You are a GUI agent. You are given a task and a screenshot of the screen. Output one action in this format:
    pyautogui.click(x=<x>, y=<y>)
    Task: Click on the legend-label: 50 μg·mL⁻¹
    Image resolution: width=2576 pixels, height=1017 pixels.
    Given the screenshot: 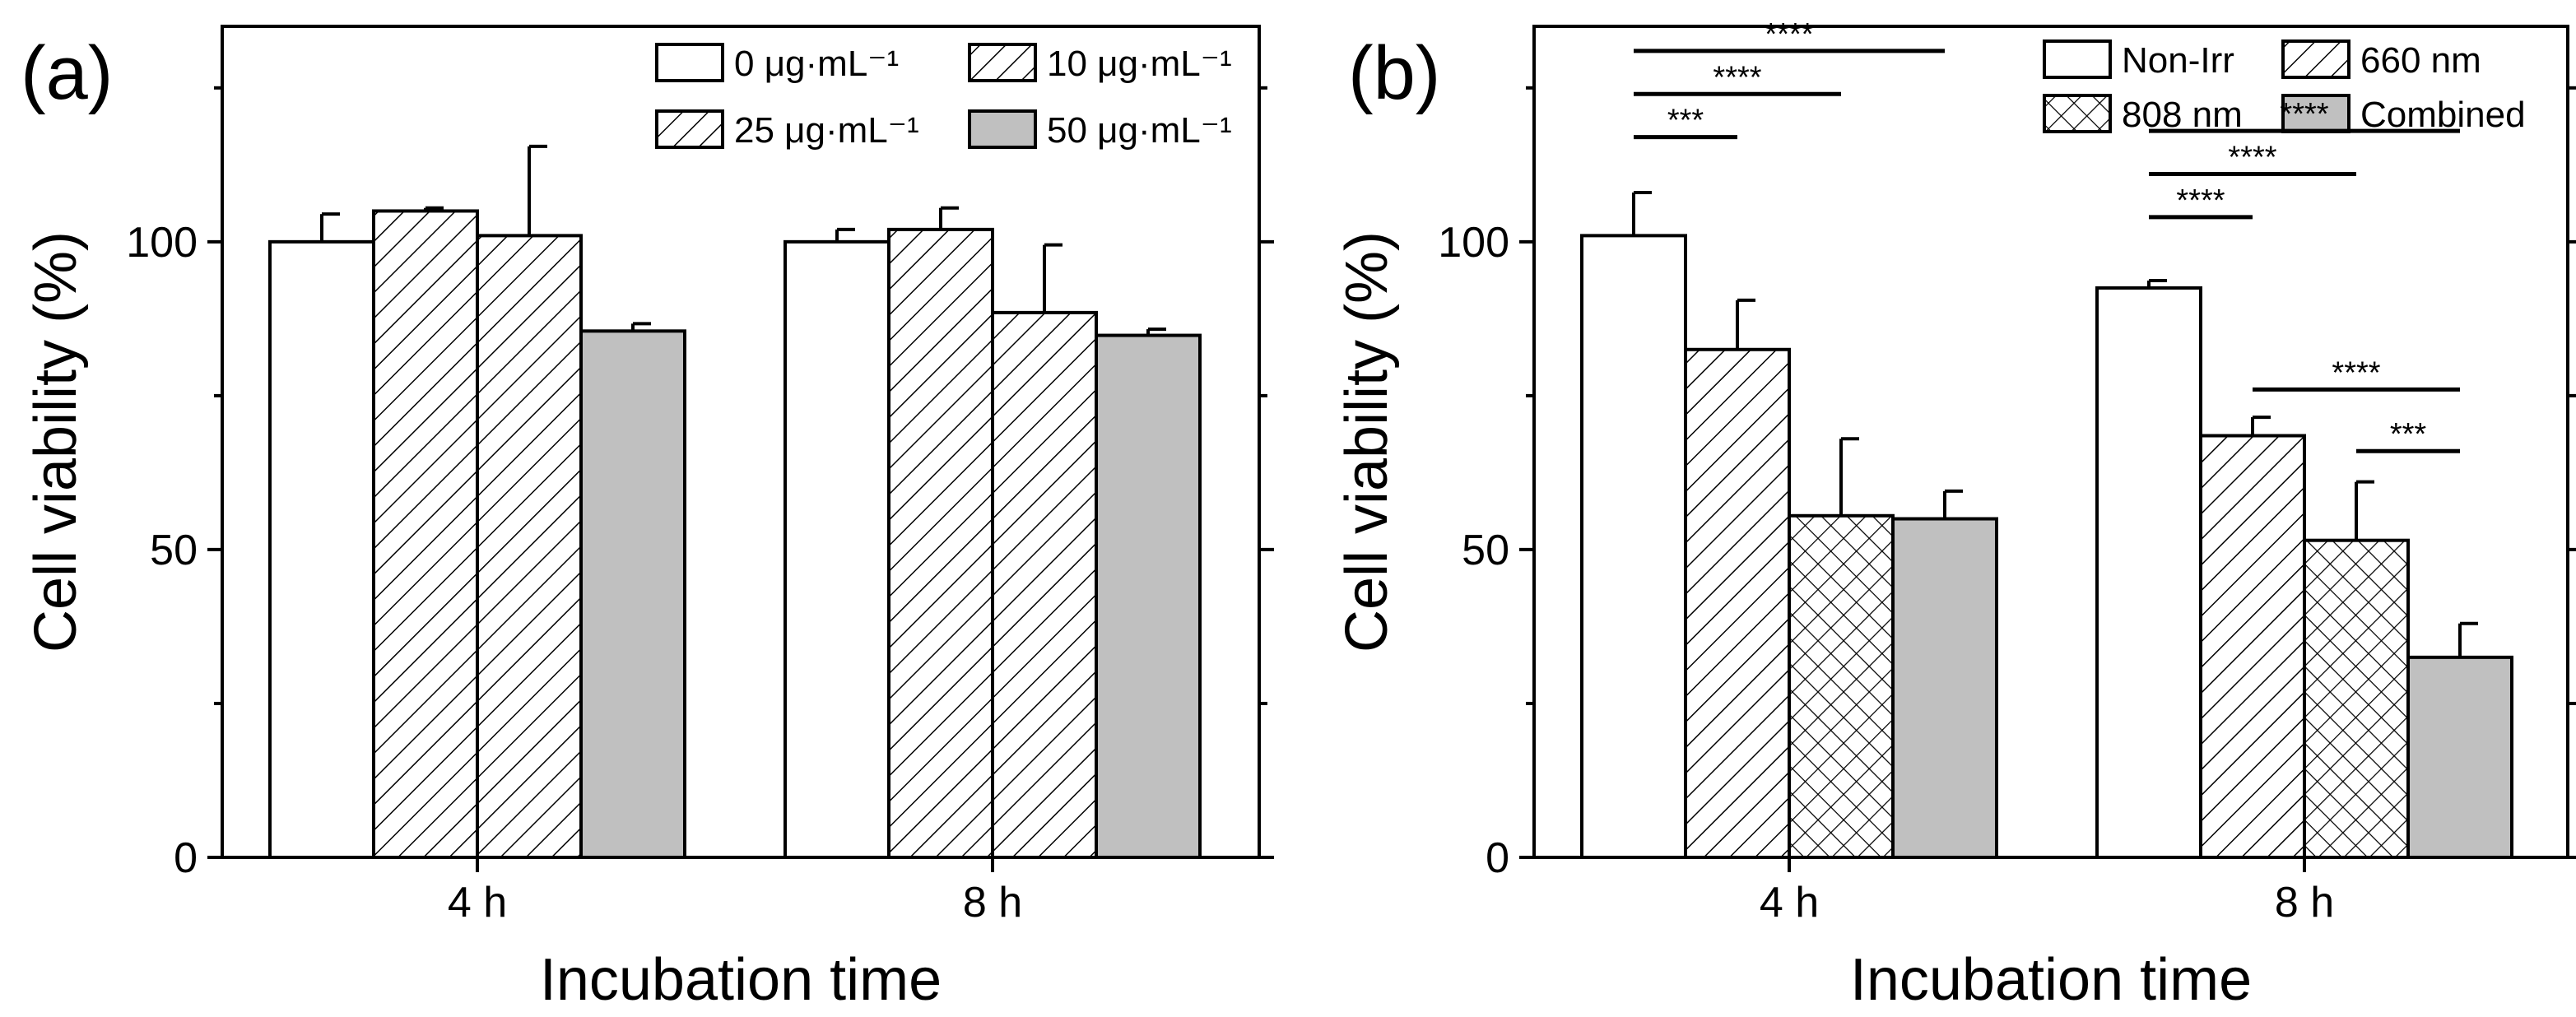 What is the action you would take?
    pyautogui.click(x=1139, y=130)
    